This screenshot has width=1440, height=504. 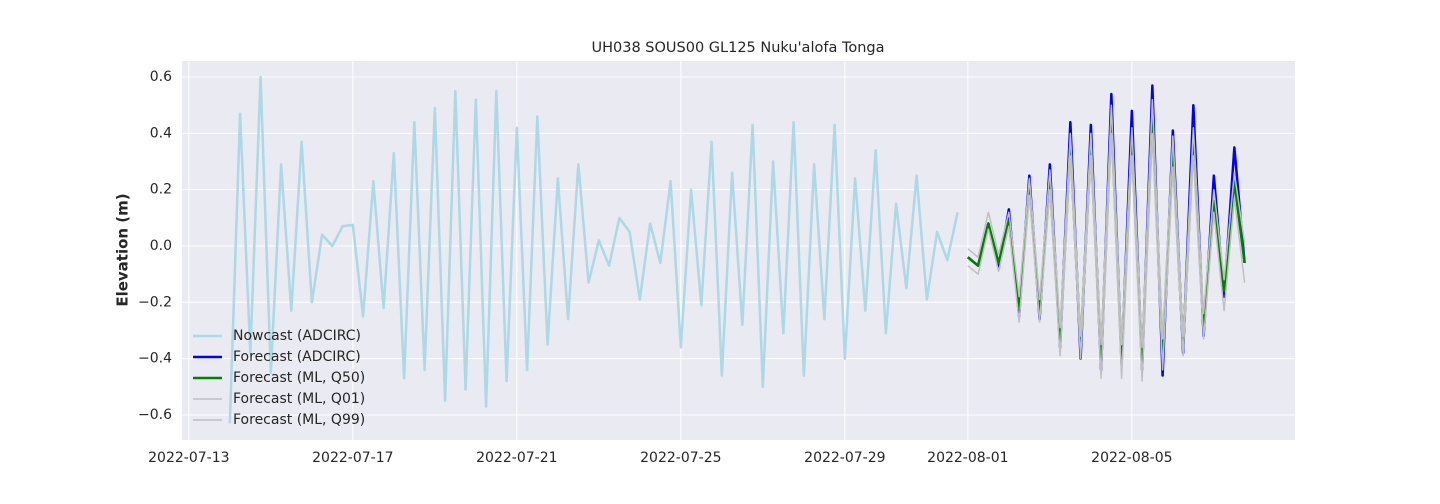 What do you see at coordinates (123, 249) in the screenshot?
I see `y-axis-label: Elevation (m)` at bounding box center [123, 249].